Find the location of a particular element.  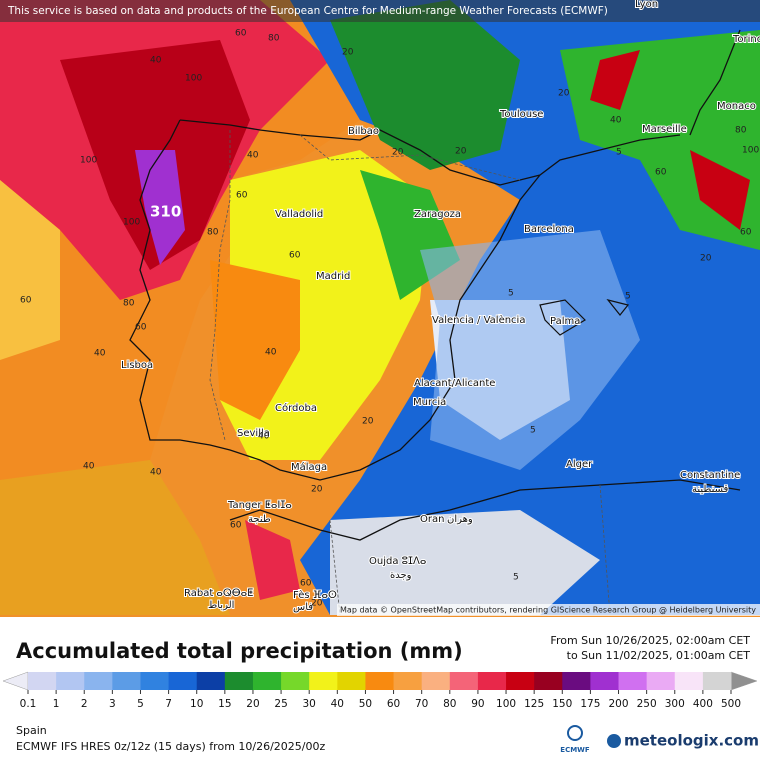

city: Marseille is located at coordinates (664, 129).